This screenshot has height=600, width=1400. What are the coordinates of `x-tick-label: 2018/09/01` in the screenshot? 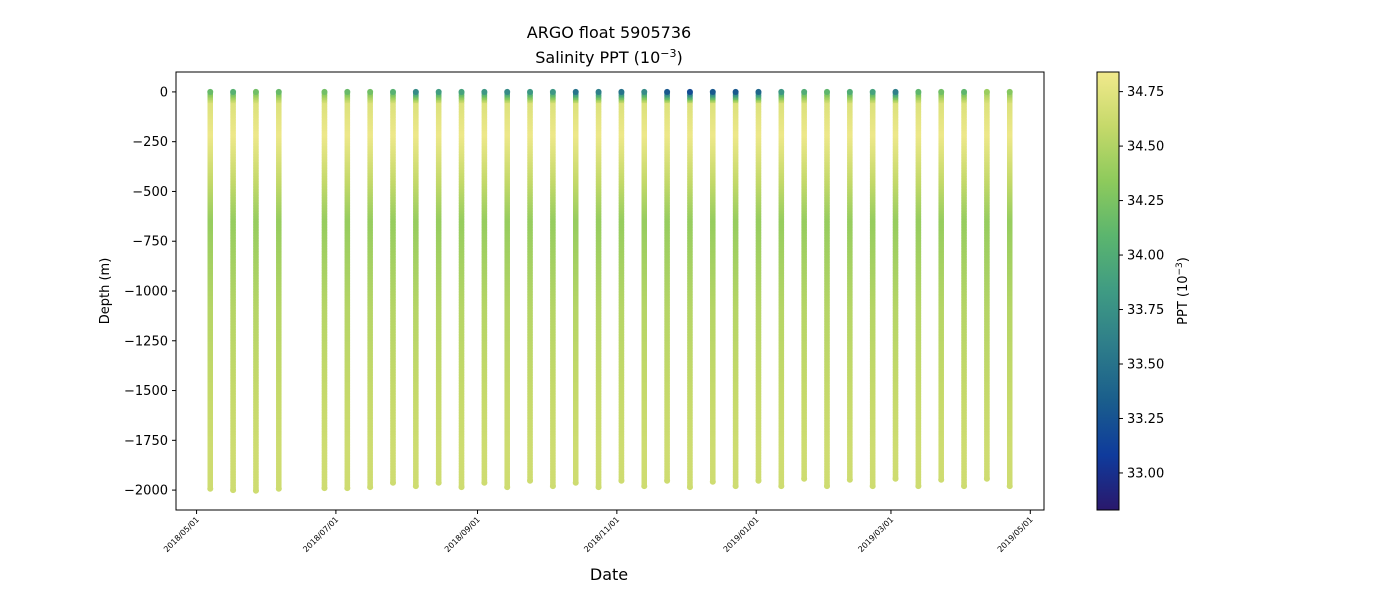 It's located at (462, 534).